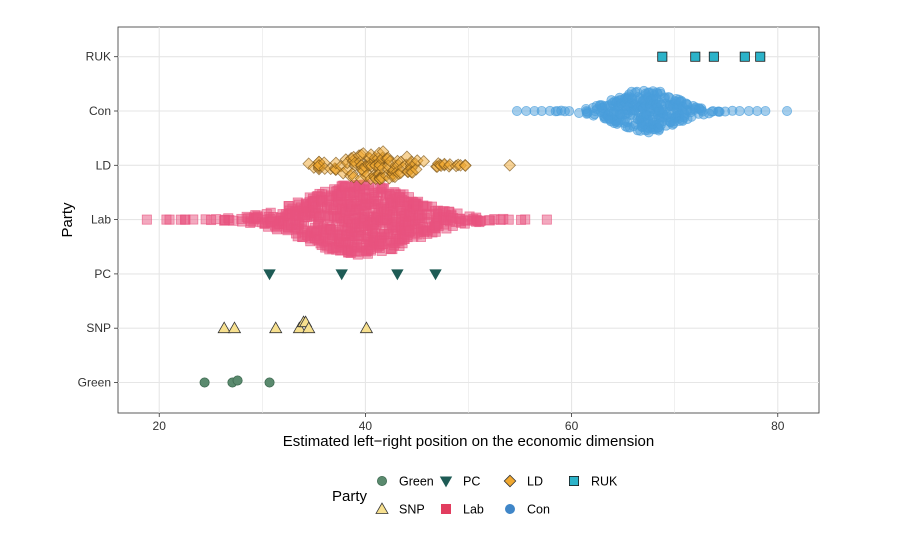 The width and height of the screenshot is (901, 535). What do you see at coordinates (104, 165) in the screenshot?
I see `y-tick-label-ld: LD` at bounding box center [104, 165].